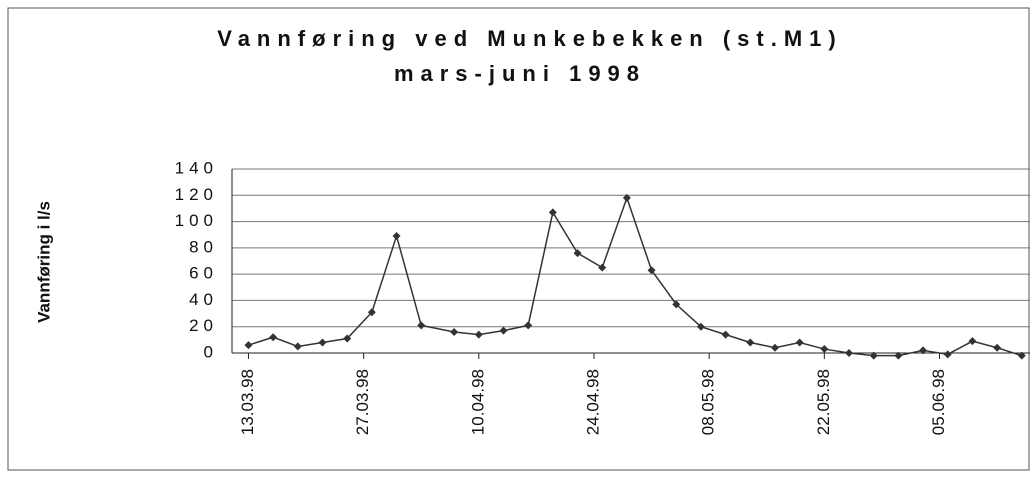  I want to click on x-tick-label: 05.06.98, so click(938, 402).